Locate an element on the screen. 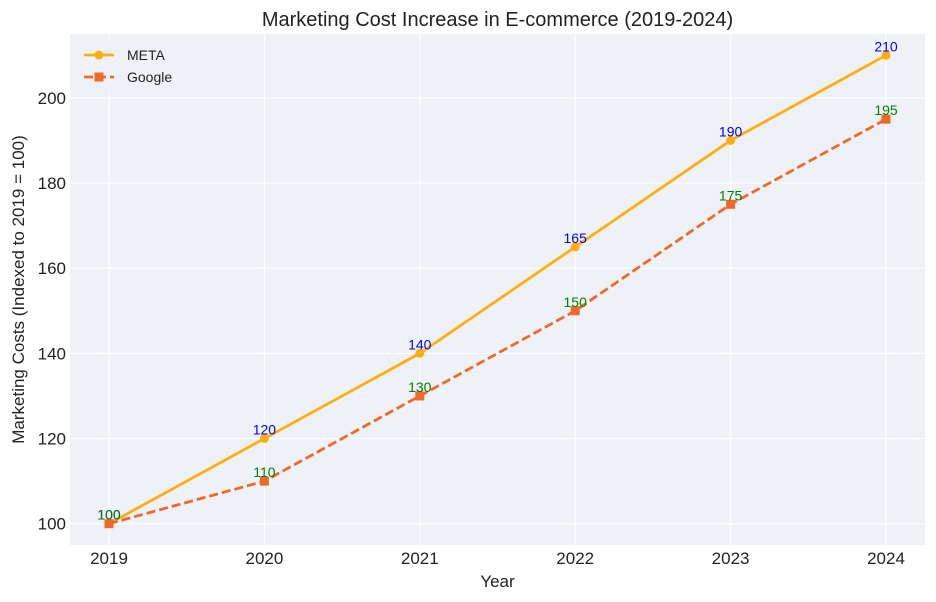 This screenshot has width=936, height=602. x-tick-label: 2021 is located at coordinates (420, 558).